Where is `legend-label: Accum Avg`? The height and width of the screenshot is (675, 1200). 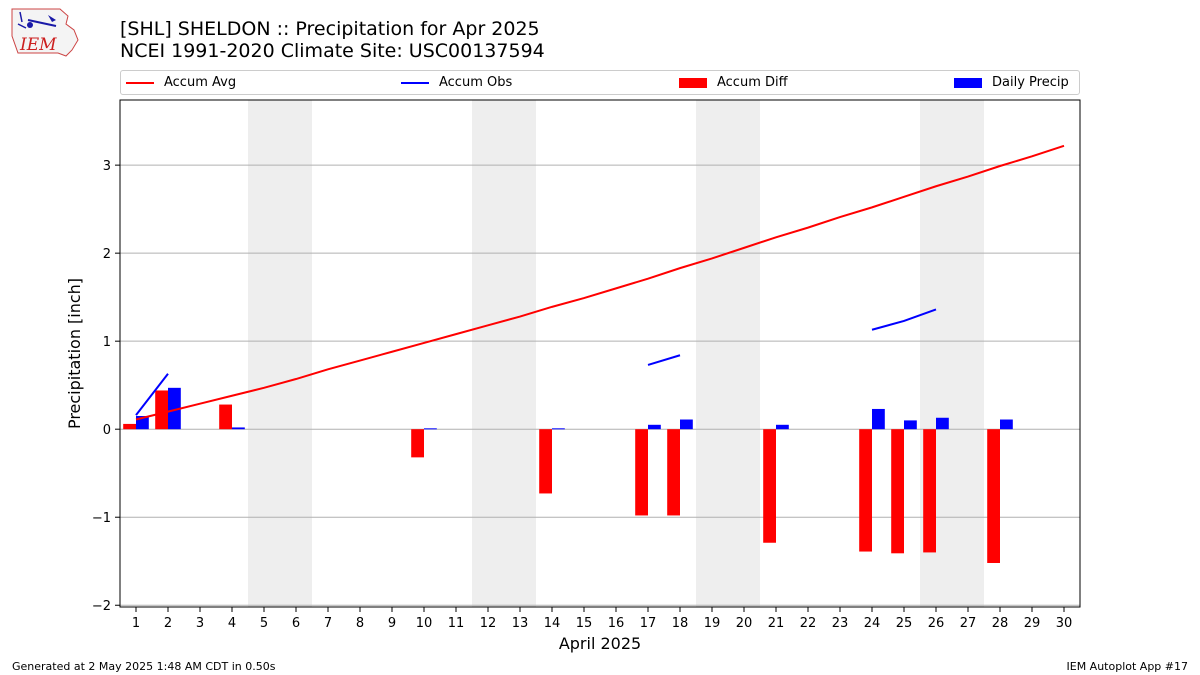
legend-label: Accum Avg is located at coordinates (200, 82).